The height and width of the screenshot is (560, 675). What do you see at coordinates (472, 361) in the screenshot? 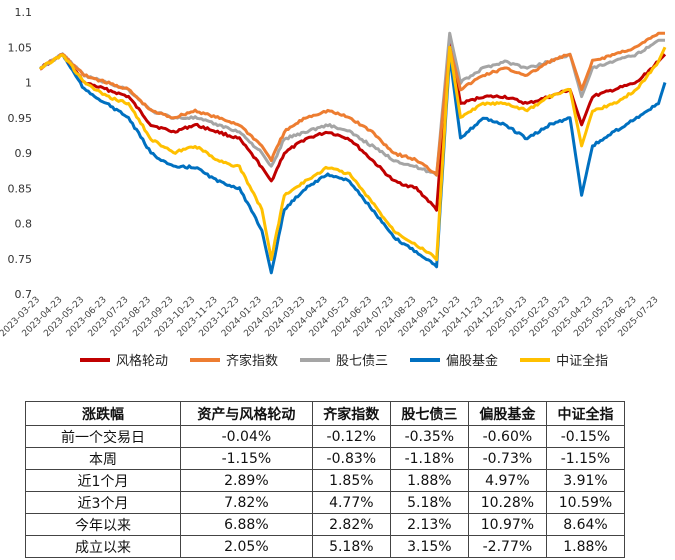
I see `legend-label: 偏股基金` at bounding box center [472, 361].